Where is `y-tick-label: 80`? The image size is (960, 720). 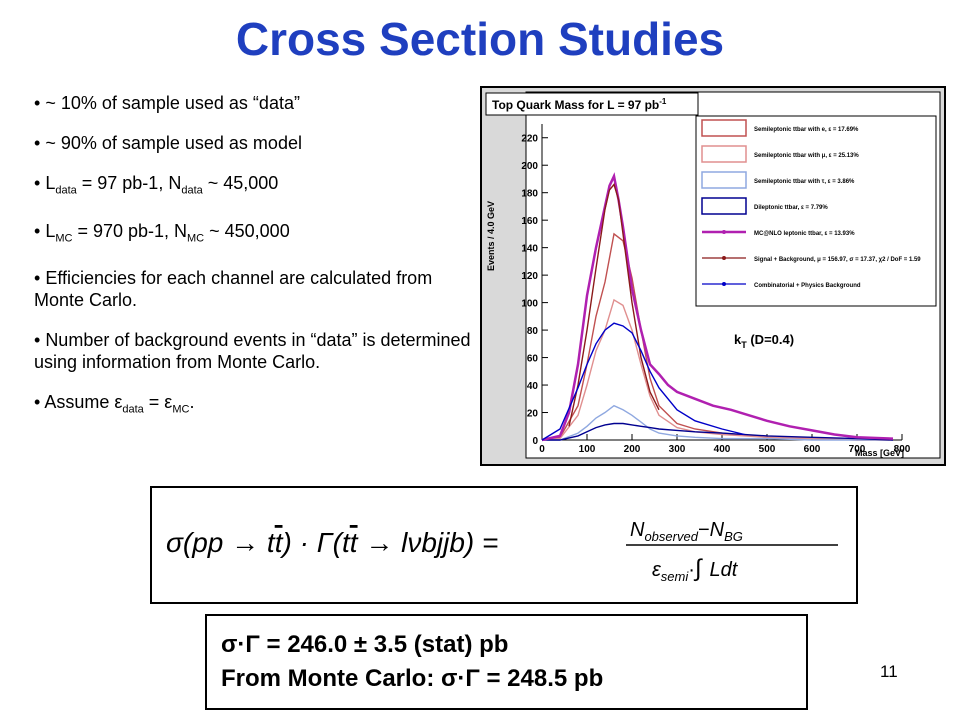 y-tick-label: 80 is located at coordinates (533, 331).